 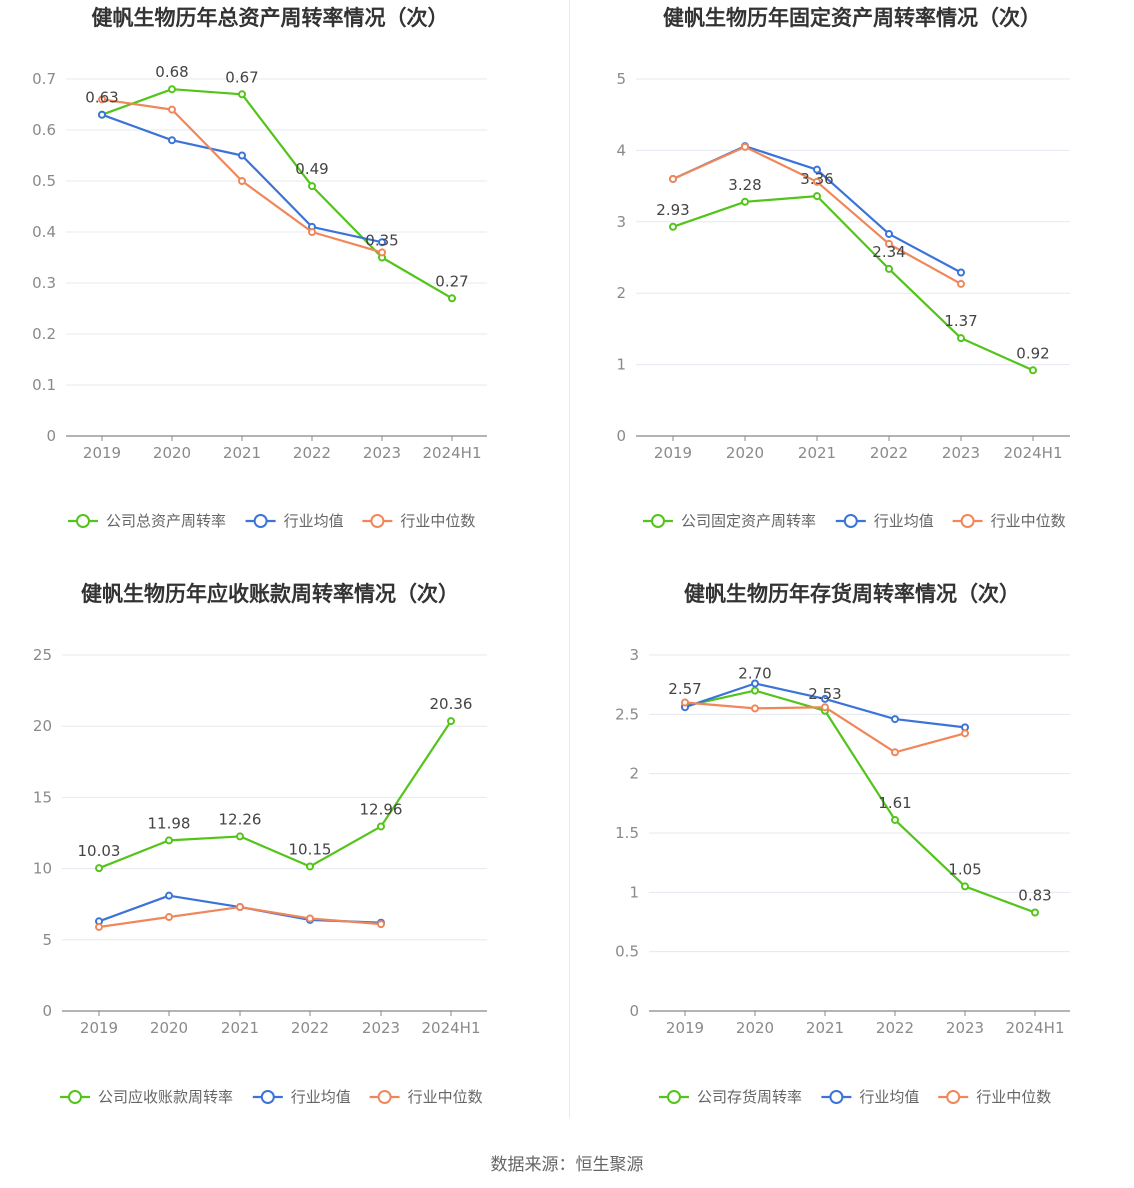 I want to click on legend-item: 公司总资产周转率, so click(x=147, y=521).